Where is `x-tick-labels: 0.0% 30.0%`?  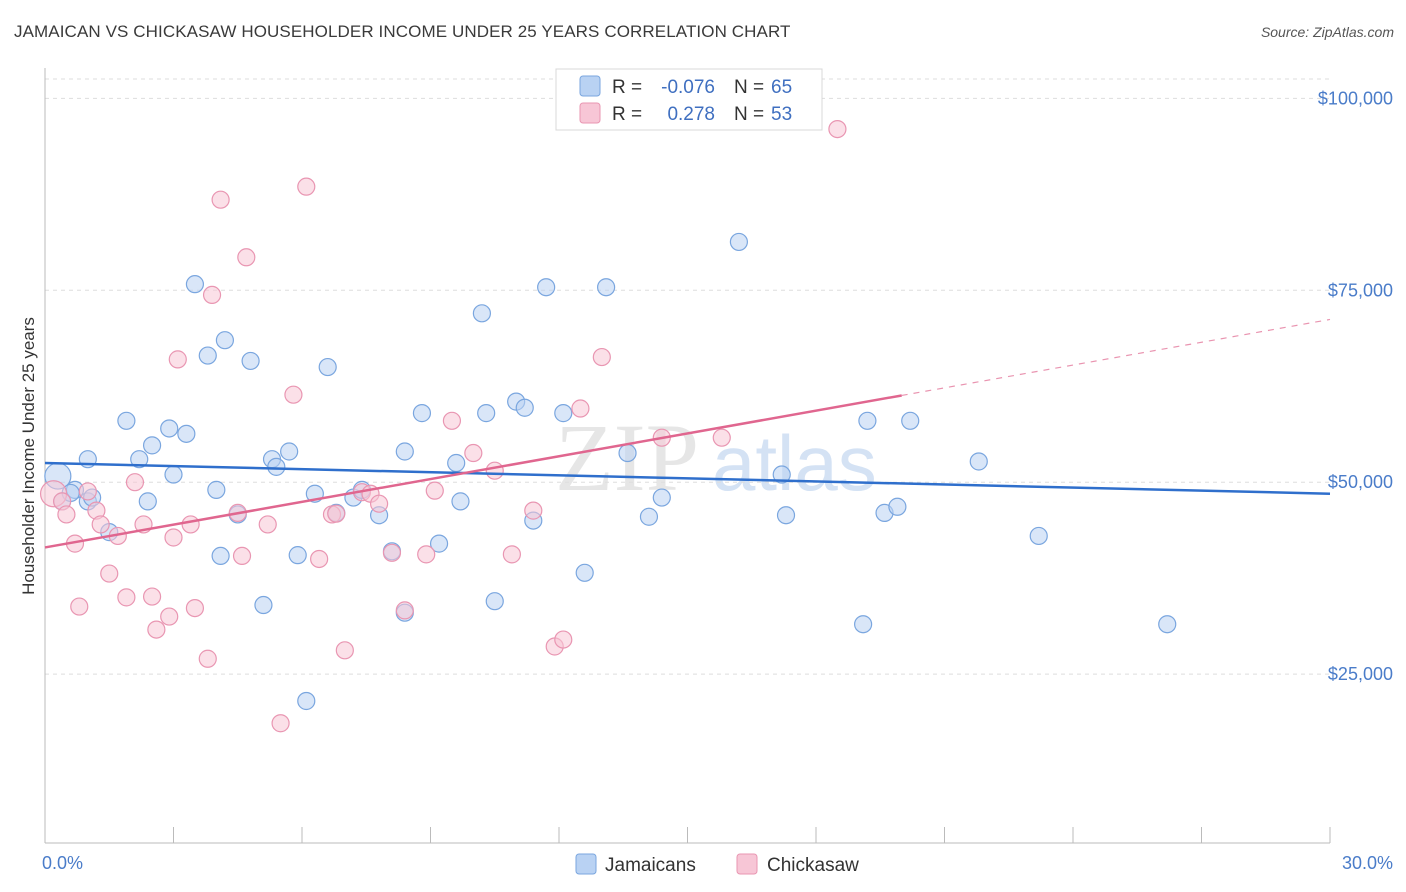
x-tick-labels: 0.0% 30.0% is located at coordinates (717, 863).